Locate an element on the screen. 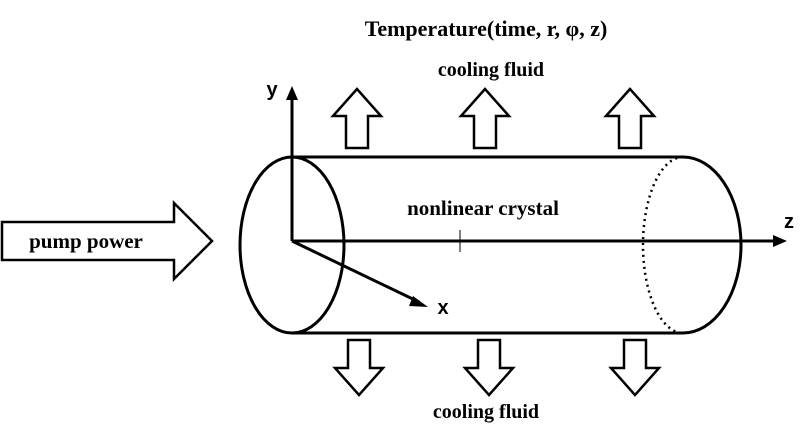 This screenshot has width=810, height=433. x-axis-arrowhead is located at coordinates (418, 301).